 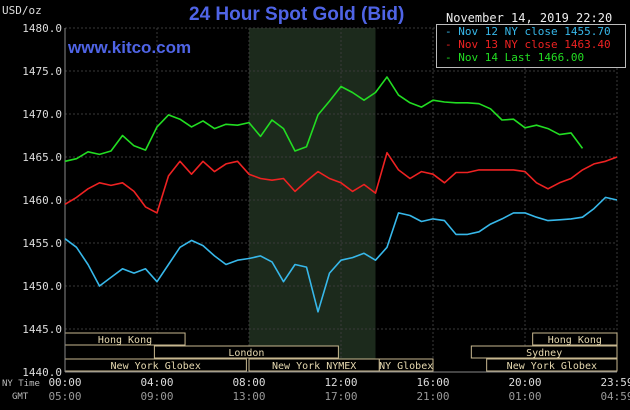 What do you see at coordinates (340, 382) in the screenshot?
I see `x-tick-label-ny: 12:00` at bounding box center [340, 382].